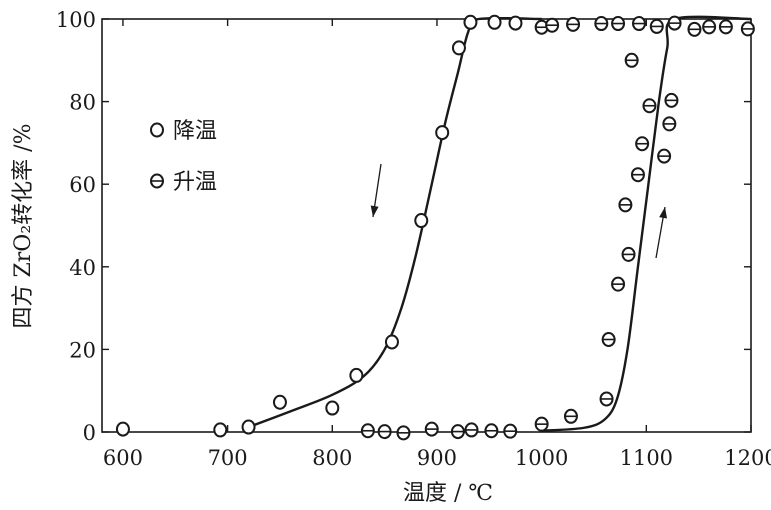 The width and height of the screenshot is (771, 510). Describe the element at coordinates (82, 268) in the screenshot. I see `y-tick-label: 40` at that location.